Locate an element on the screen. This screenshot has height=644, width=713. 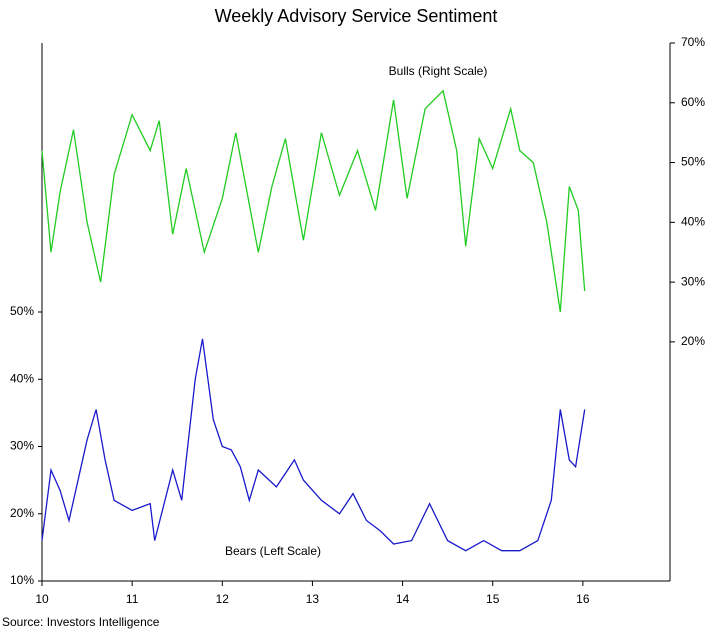
y-tick-label: 40% is located at coordinates (22, 378).